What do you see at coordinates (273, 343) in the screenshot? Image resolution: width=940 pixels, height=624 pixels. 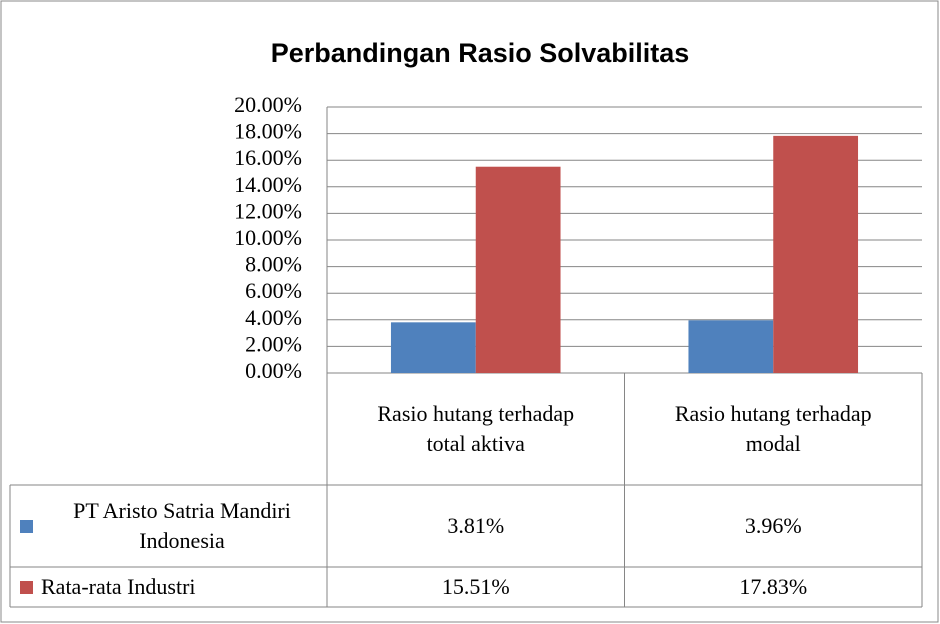 I see `y-tick-label: 2.00%` at bounding box center [273, 343].